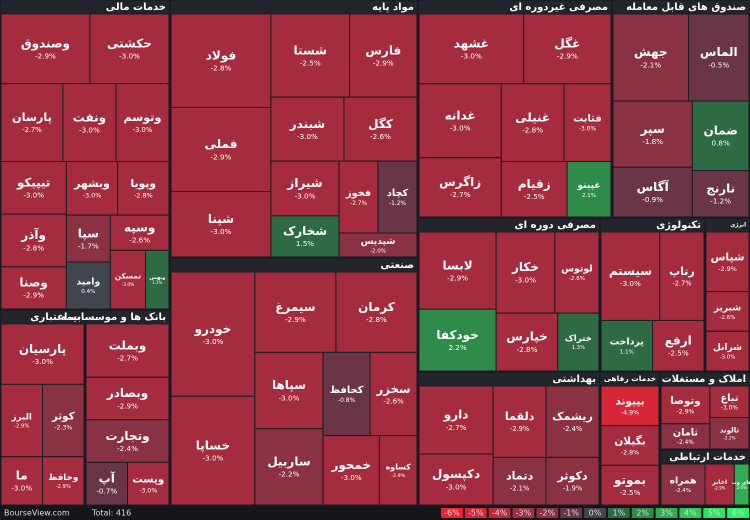 The width and height of the screenshot is (750, 520). I want to click on stock-change: -0.8%, so click(347, 401).